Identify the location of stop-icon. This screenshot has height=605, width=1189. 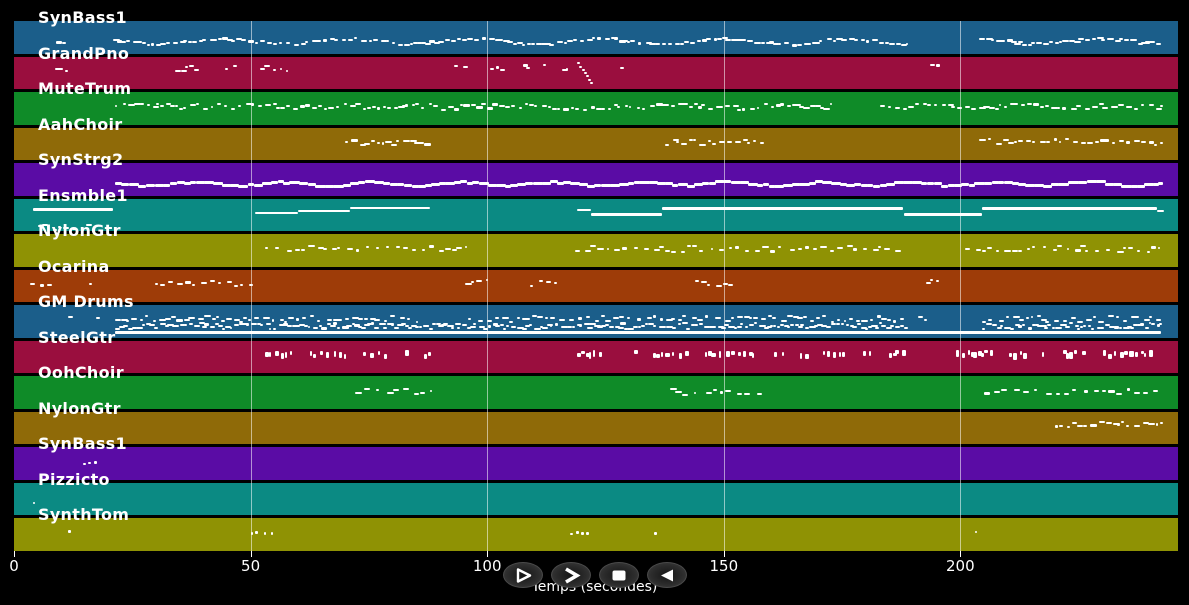
(619, 575).